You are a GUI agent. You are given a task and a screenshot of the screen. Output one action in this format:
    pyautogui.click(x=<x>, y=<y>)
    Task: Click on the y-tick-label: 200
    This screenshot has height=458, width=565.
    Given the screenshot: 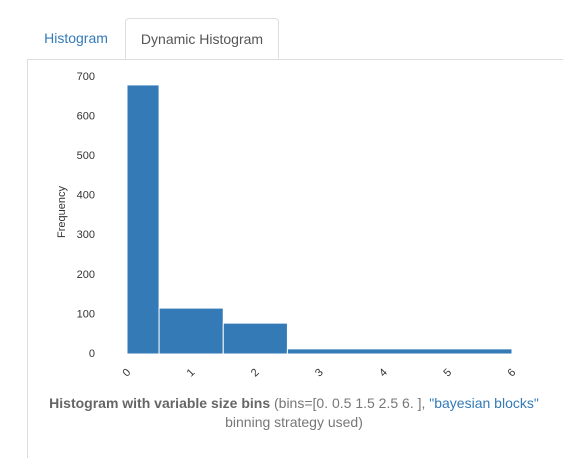 What is the action you would take?
    pyautogui.click(x=86, y=275)
    